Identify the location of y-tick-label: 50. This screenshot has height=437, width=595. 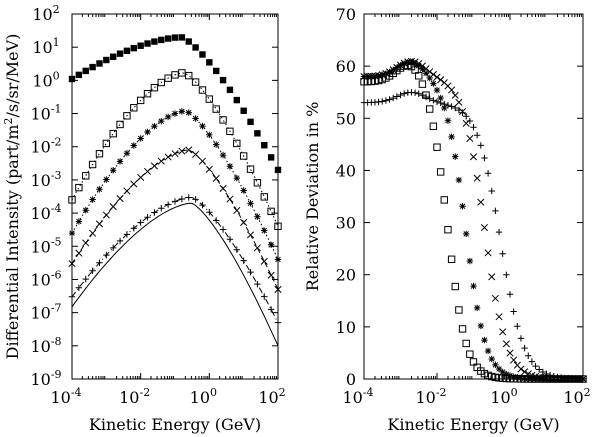
(346, 118).